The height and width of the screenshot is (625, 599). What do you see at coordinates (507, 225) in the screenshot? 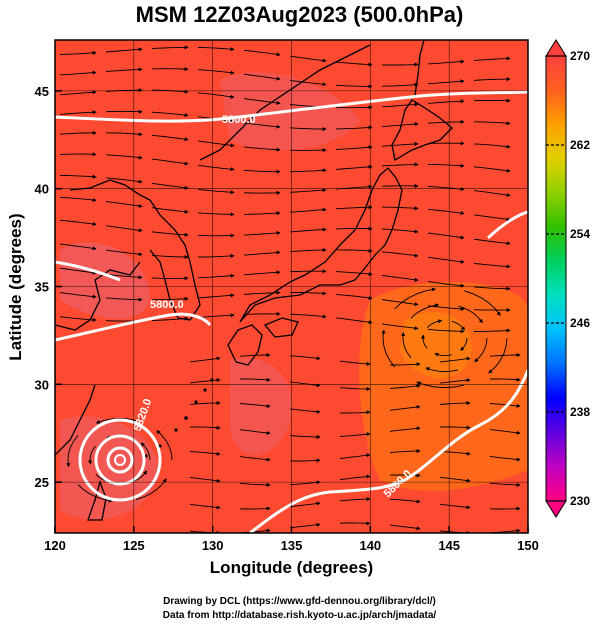
I see `contour-5800-east` at bounding box center [507, 225].